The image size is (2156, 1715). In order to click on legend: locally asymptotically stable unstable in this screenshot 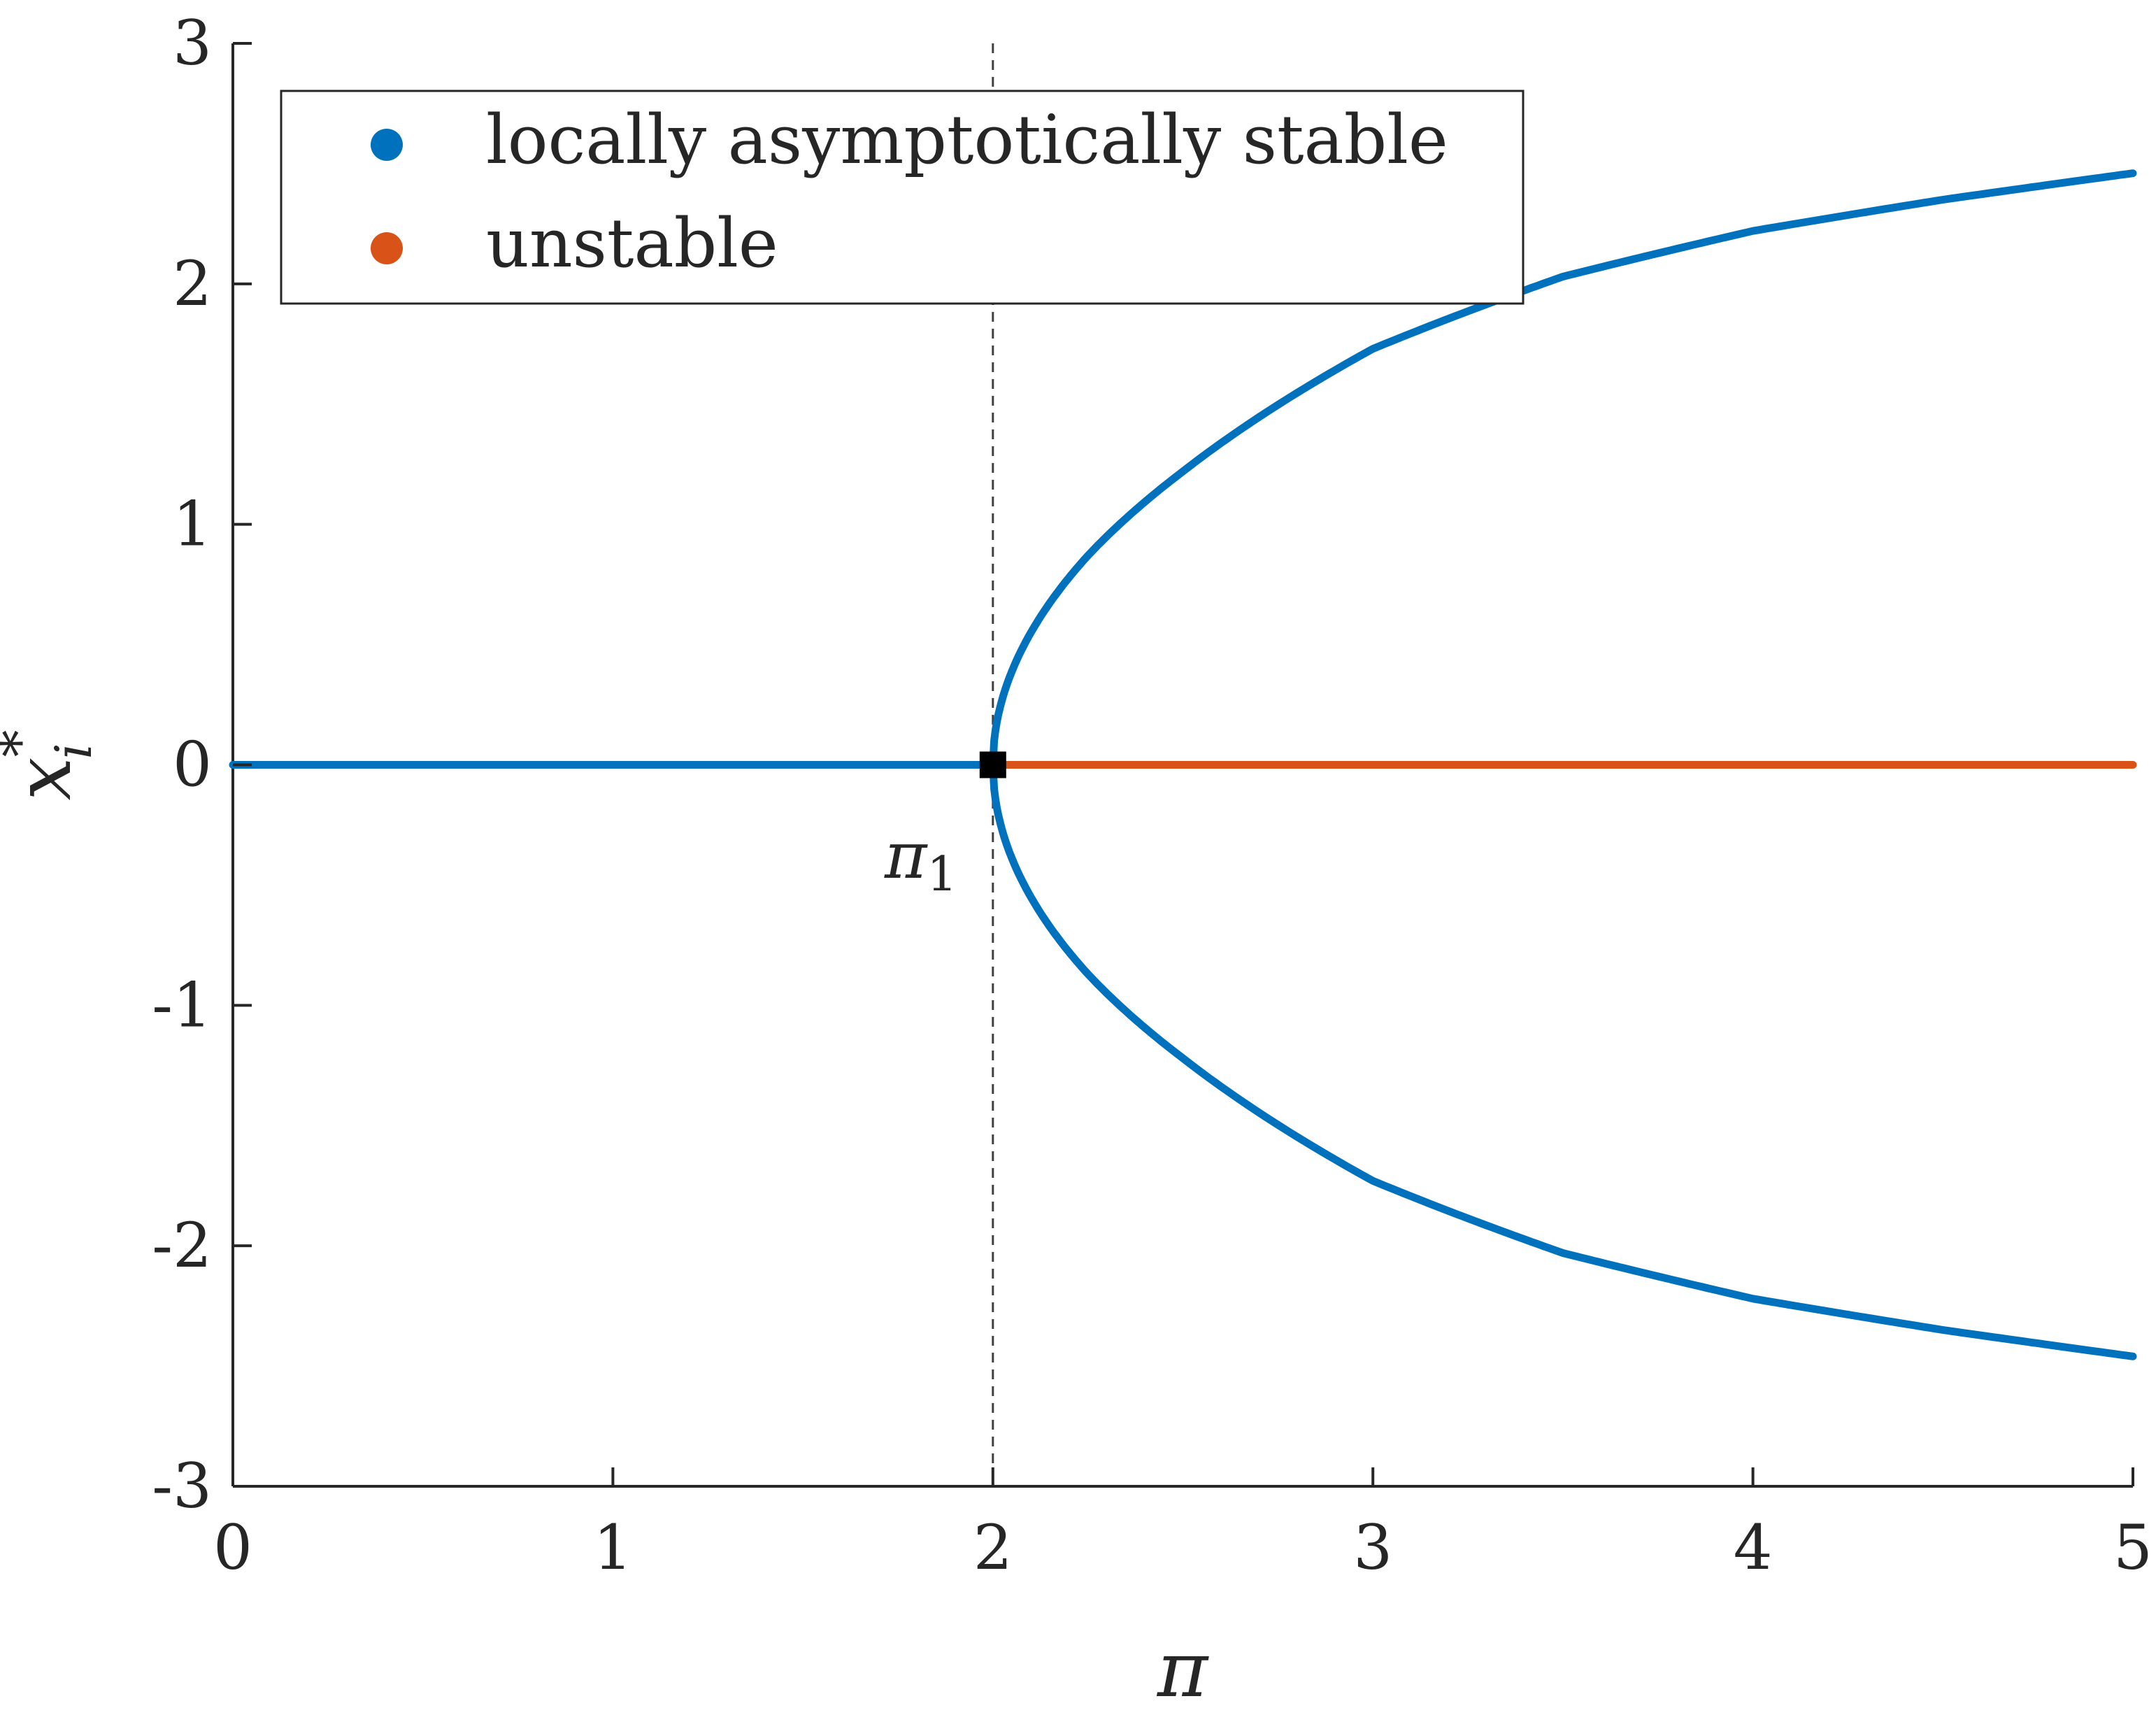, I will do `click(902, 198)`.